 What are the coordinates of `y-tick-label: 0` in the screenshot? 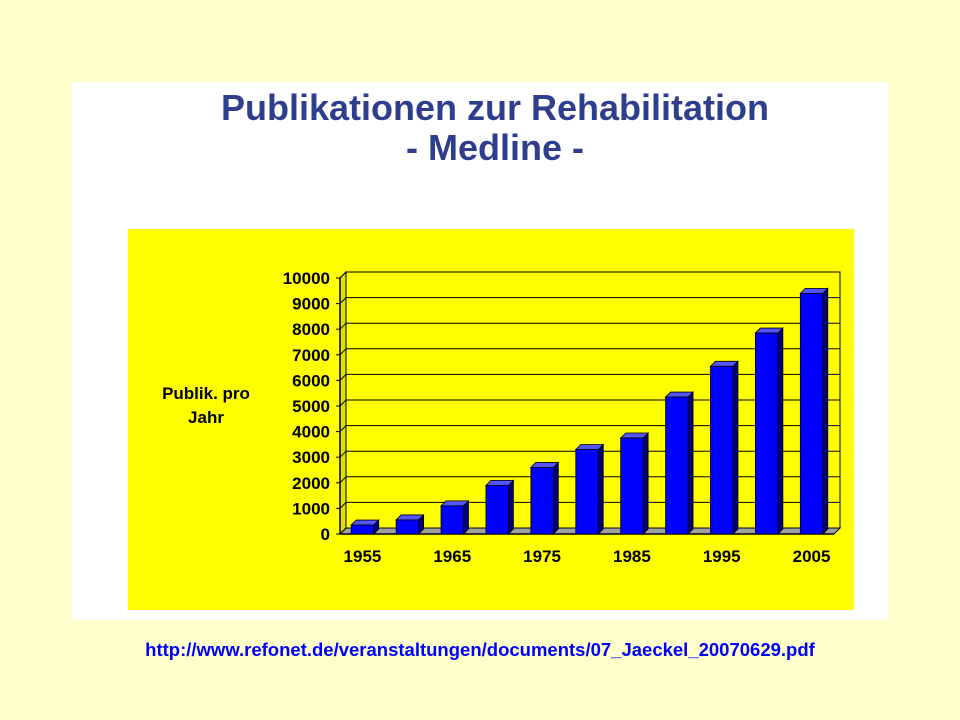 It's located at (325, 534).